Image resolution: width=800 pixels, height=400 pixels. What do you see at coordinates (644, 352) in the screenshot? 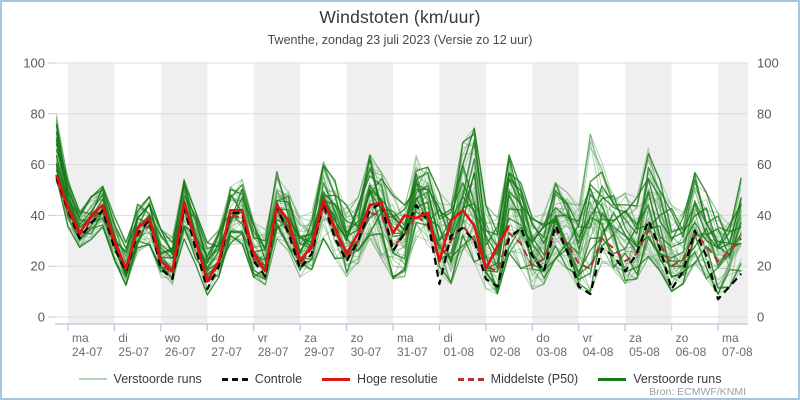
I see `x-axis-date-label: 05-08` at bounding box center [644, 352].